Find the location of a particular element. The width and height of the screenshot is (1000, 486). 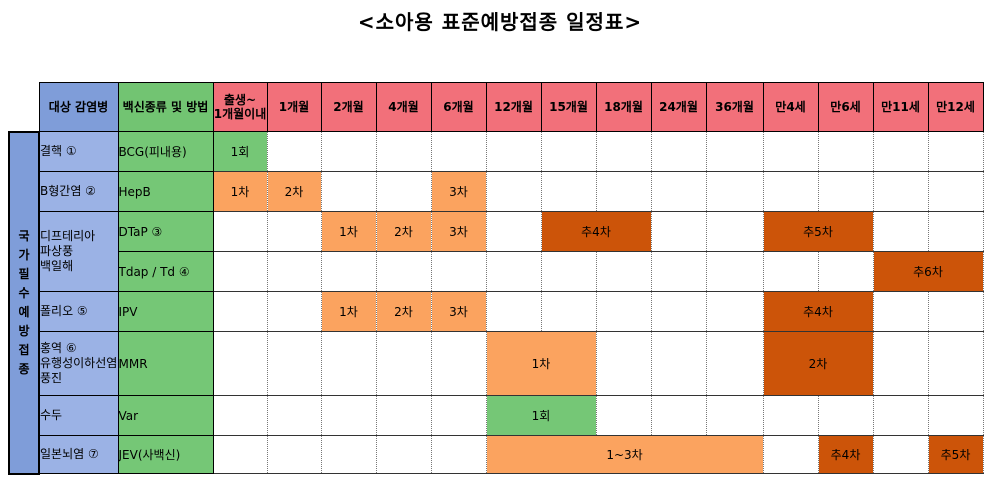

header-age-1m: 1개월 is located at coordinates (294, 107).